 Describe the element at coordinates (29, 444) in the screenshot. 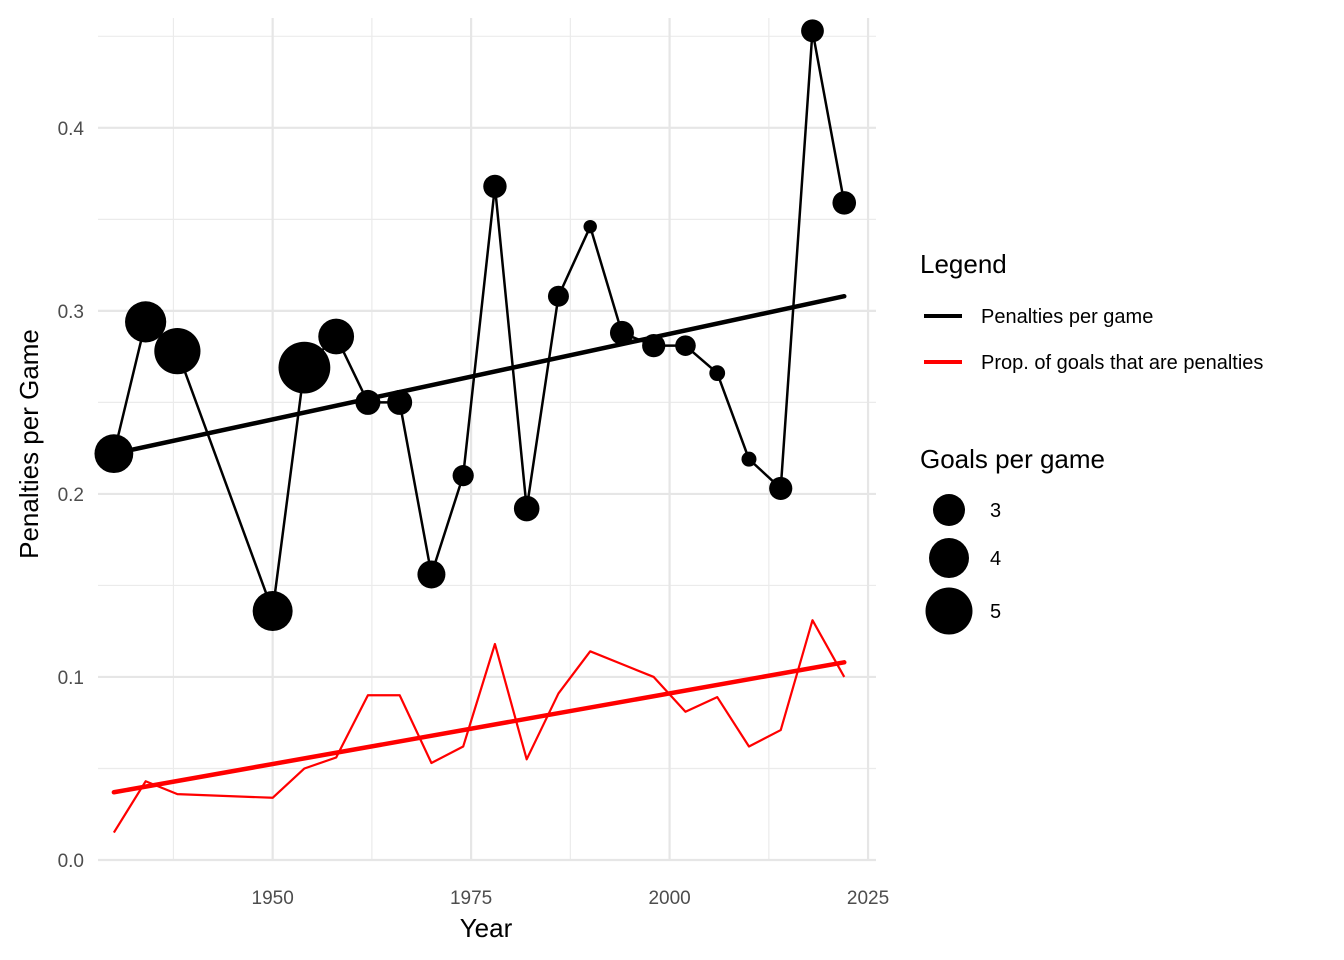

I see `y-axis-title: Penalties per Game` at that location.